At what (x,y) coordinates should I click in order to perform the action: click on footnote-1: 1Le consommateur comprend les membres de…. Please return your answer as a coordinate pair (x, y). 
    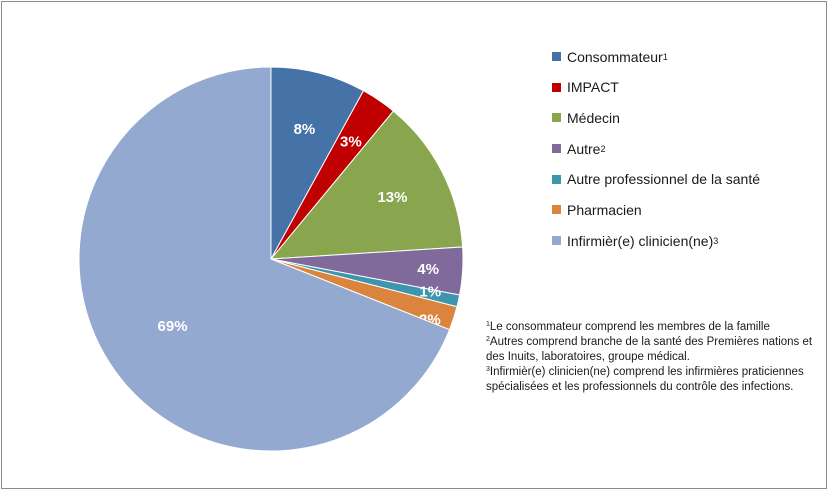
    Looking at the image, I should click on (654, 327).